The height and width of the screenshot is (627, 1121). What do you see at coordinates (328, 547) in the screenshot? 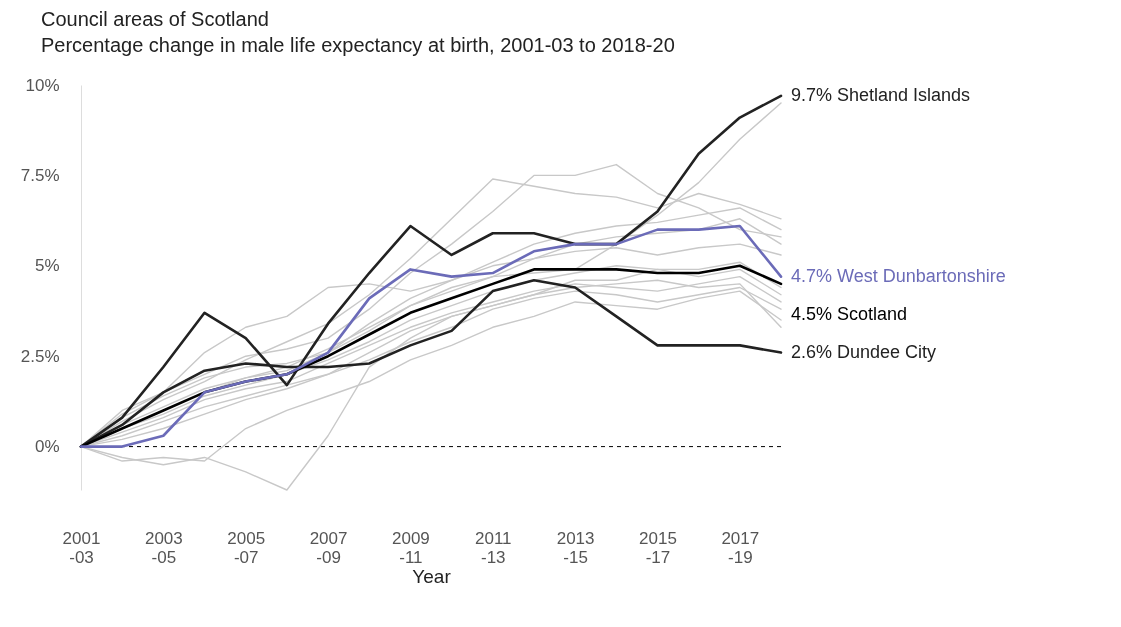
I see `x-tick-label: 2007-09` at bounding box center [328, 547].